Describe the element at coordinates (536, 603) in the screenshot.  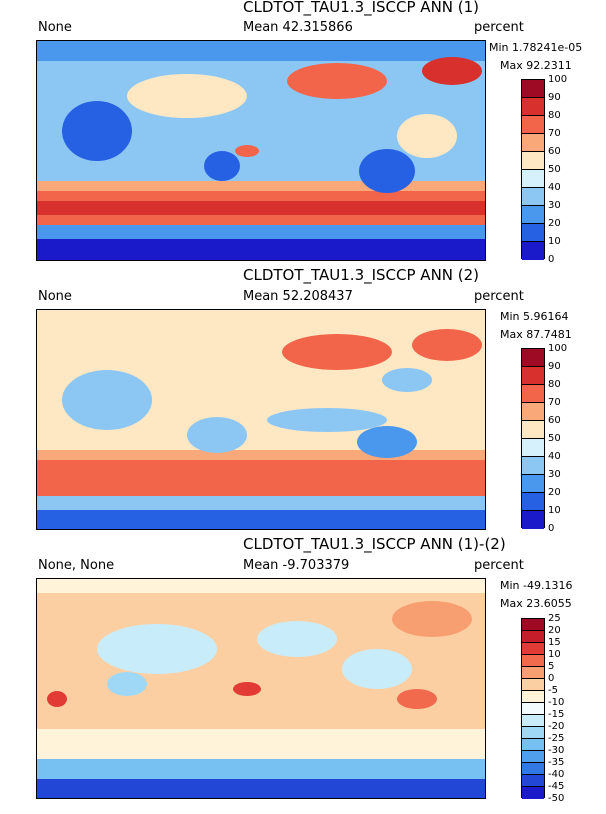
I see `panel3-max: Max 23.6055` at that location.